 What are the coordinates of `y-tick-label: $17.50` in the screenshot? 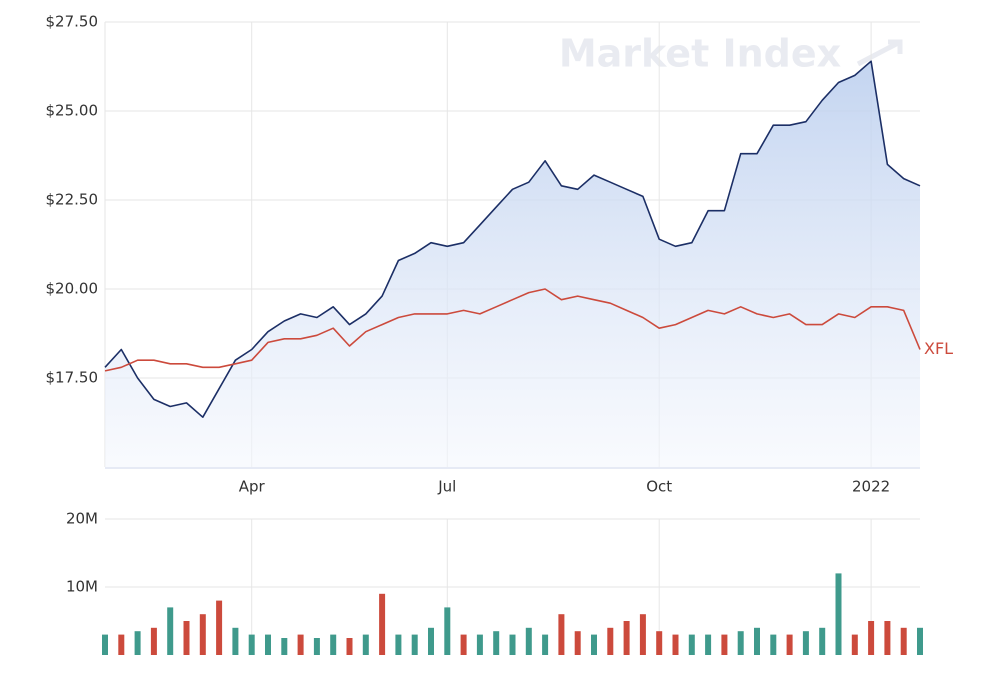 It's located at (72, 378).